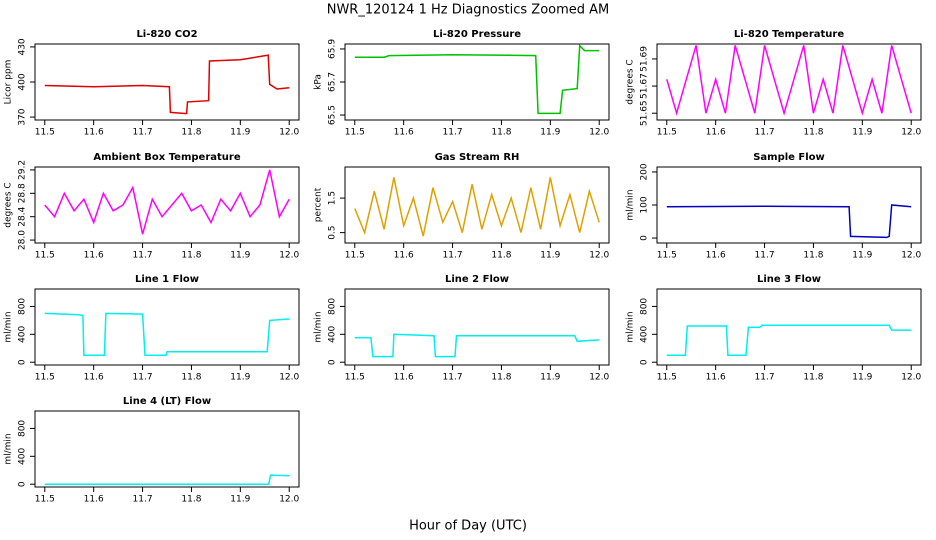 This screenshot has height=540, width=936. Describe the element at coordinates (333, 232) in the screenshot. I see `y-tick-label: 0.5` at that location.